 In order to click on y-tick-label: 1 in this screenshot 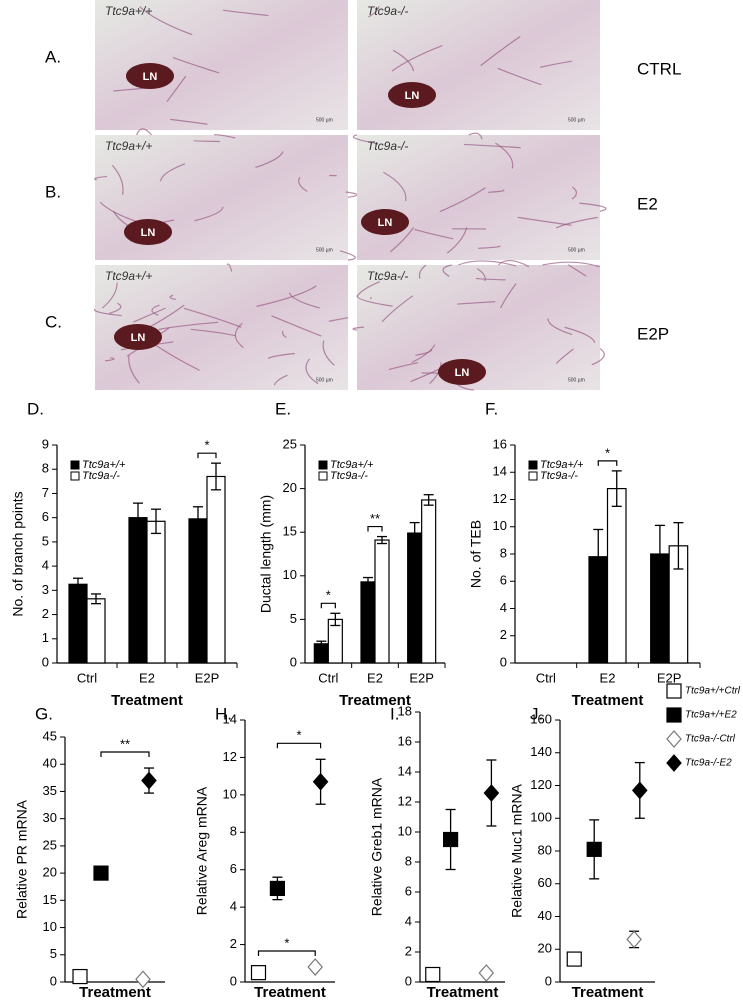, I will do `click(45, 637)`.